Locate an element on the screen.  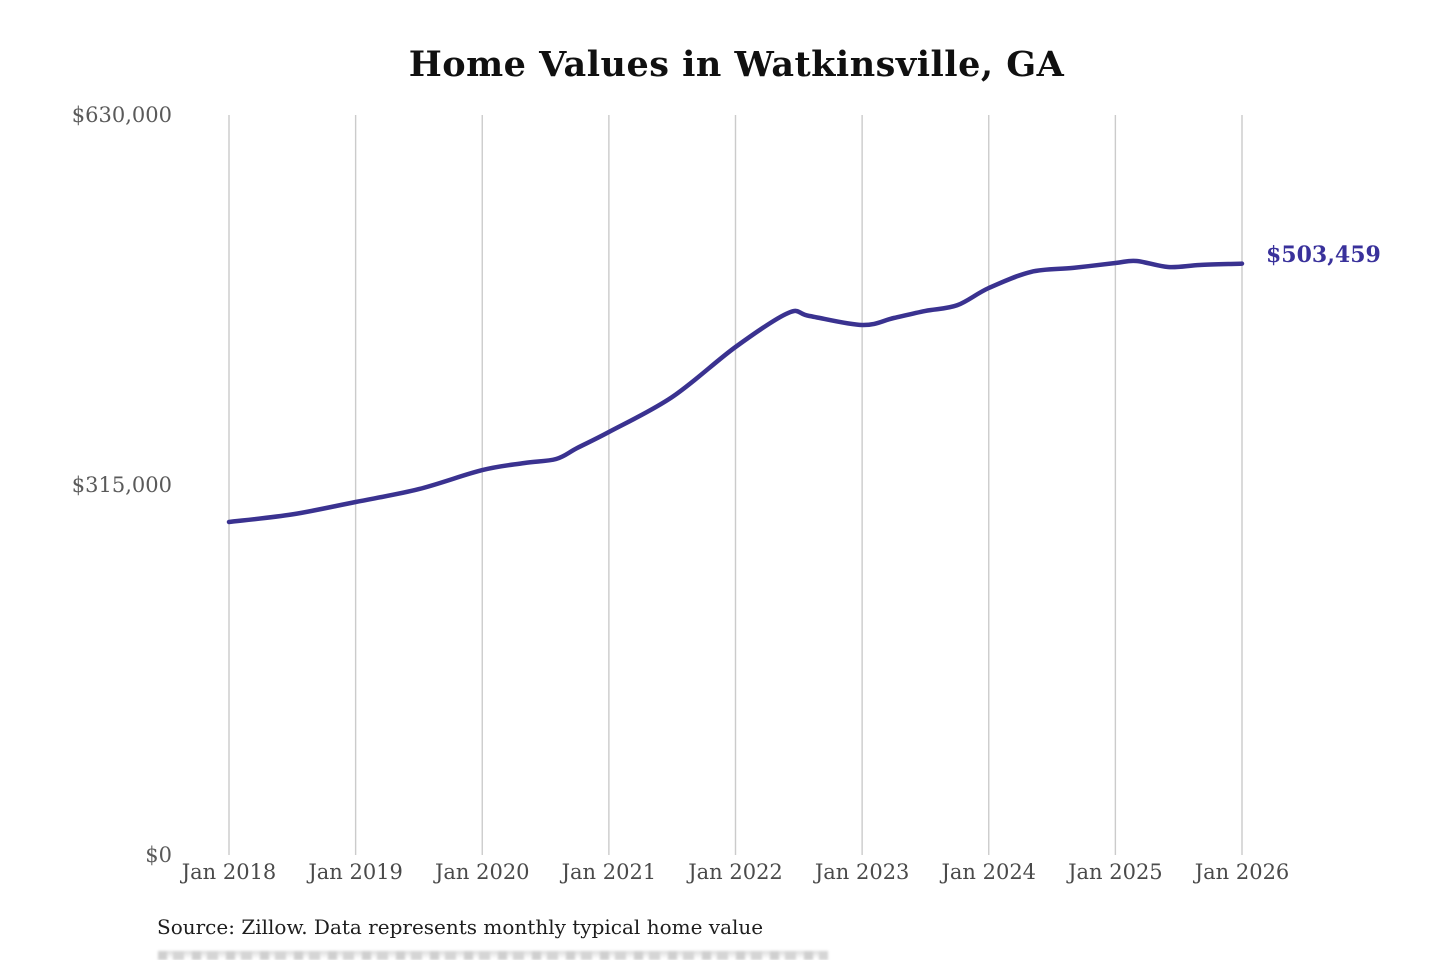
y-axis-tick-label: $315,000 is located at coordinates (121, 485).